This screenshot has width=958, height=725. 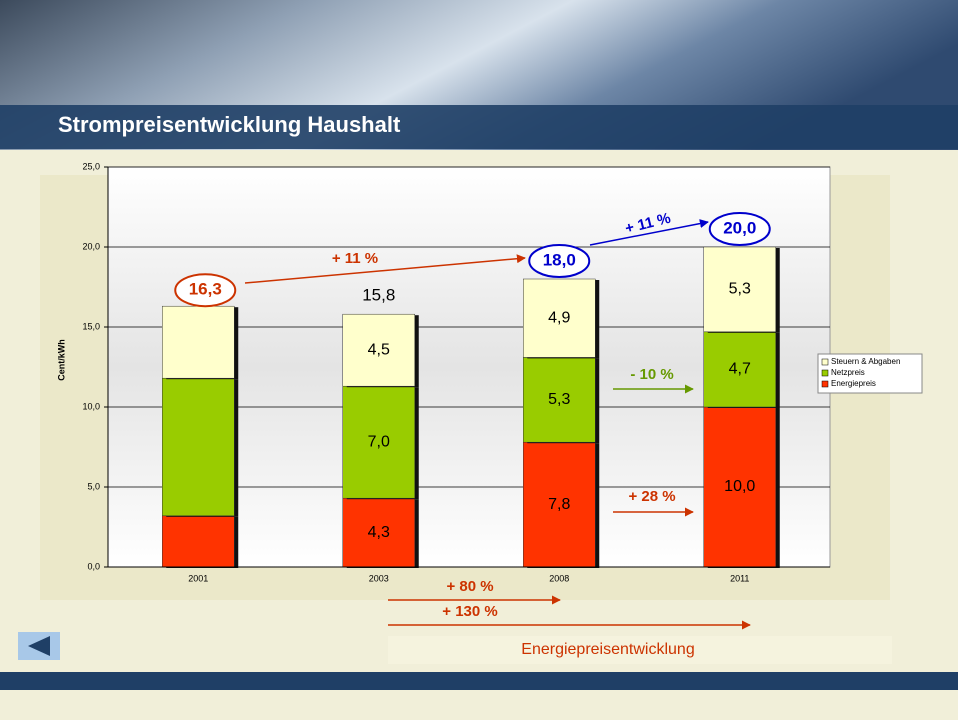 I want to click on data-label: 7,0, so click(x=379, y=441).